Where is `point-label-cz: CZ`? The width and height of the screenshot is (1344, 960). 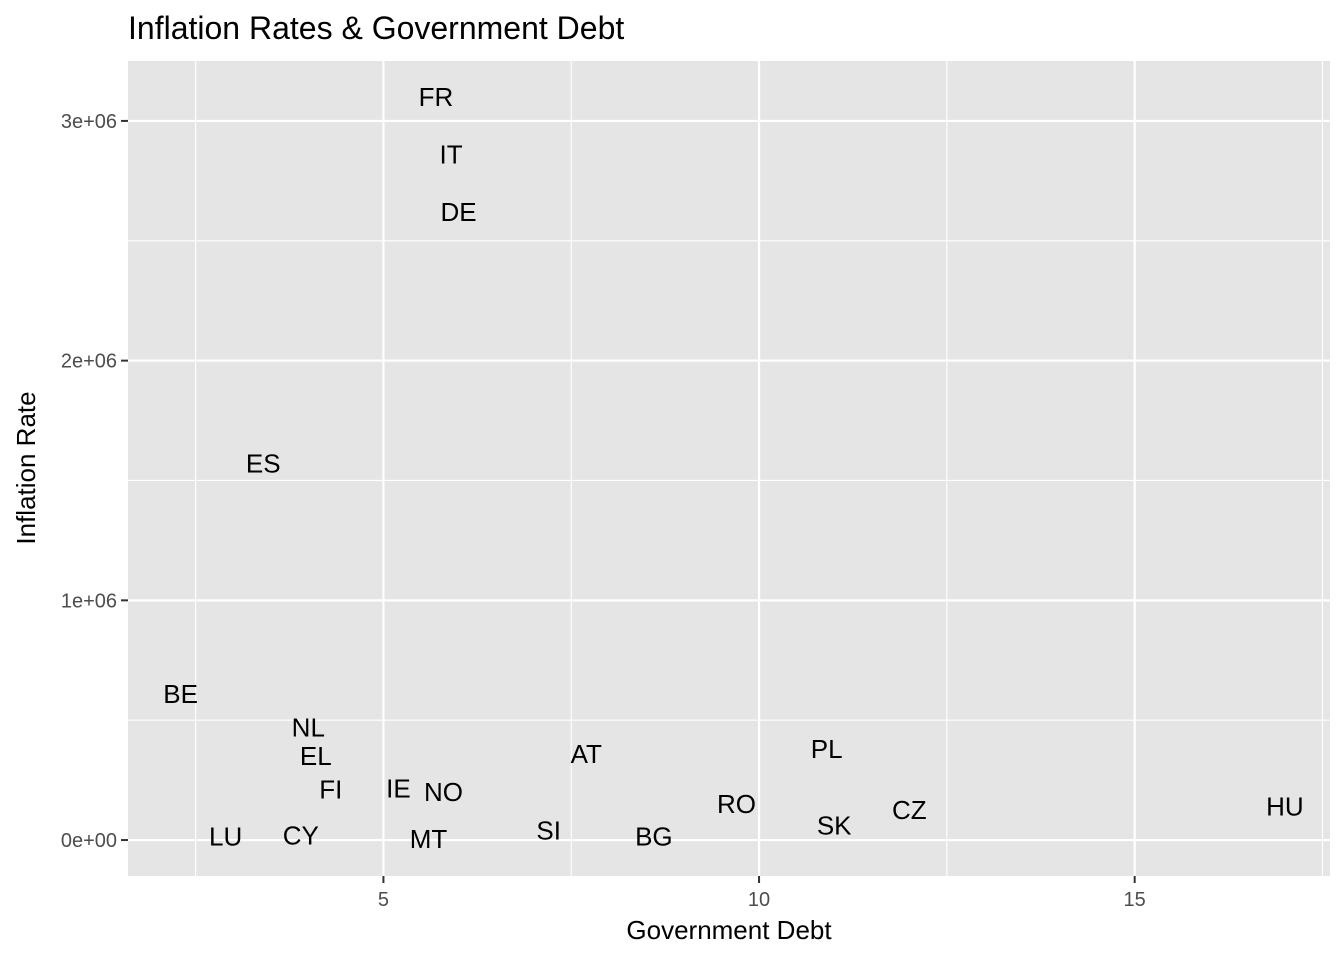
point-label-cz: CZ is located at coordinates (909, 810).